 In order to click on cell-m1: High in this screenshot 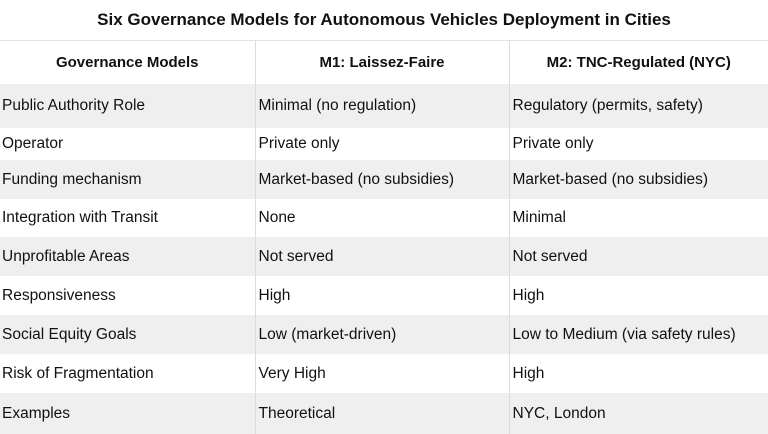, I will do `click(381, 295)`.